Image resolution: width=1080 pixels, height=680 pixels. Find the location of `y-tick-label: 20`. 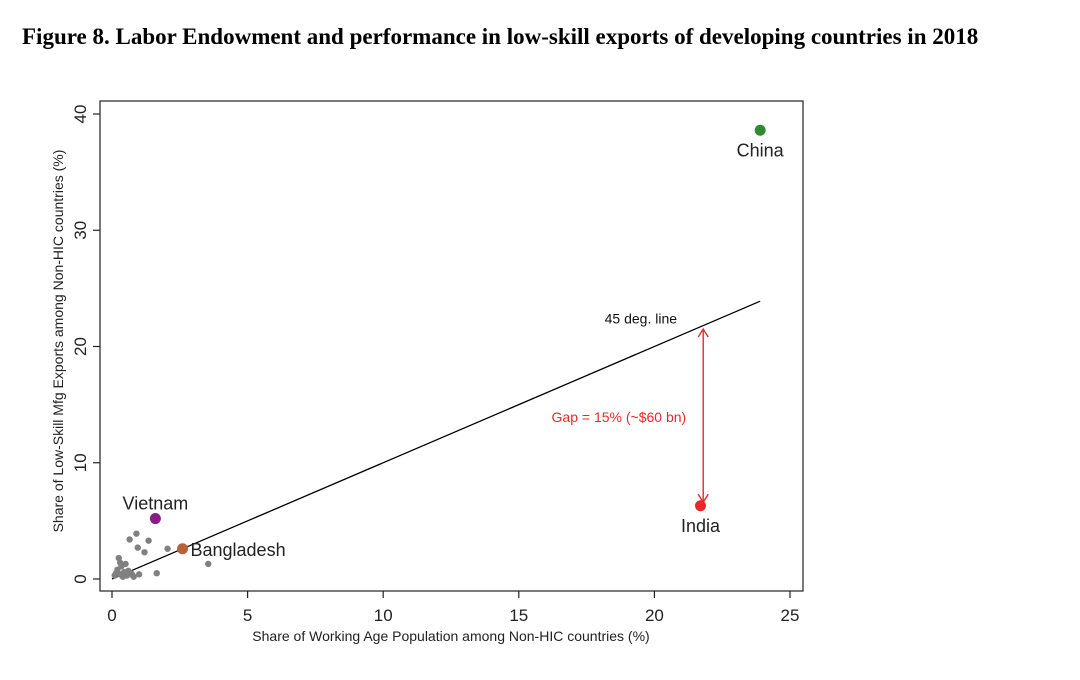

y-tick-label: 20 is located at coordinates (80, 346).